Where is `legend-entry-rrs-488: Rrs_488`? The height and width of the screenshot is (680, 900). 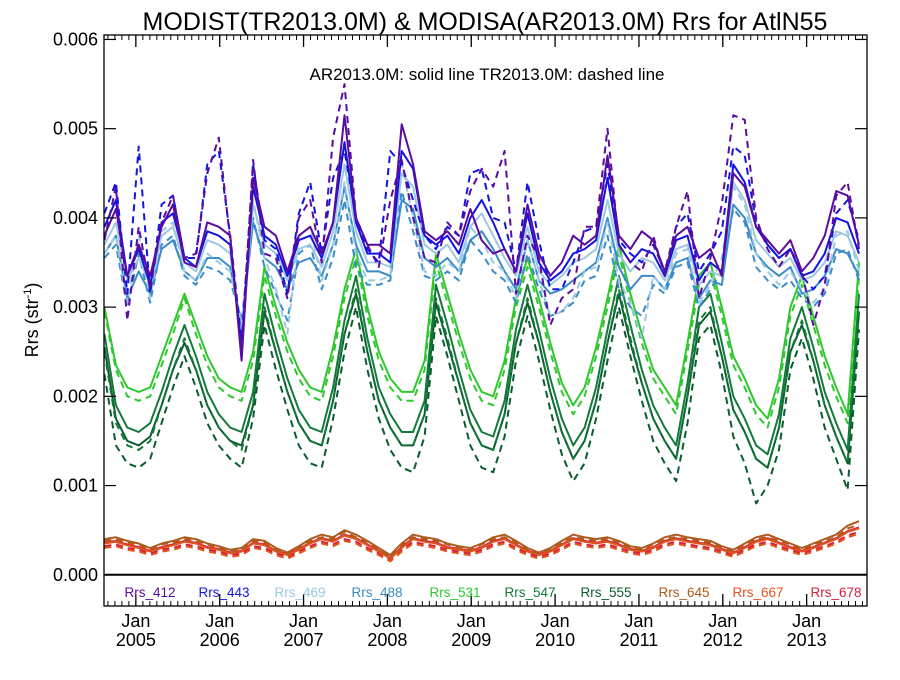
legend-entry-rrs-488: Rrs_488 is located at coordinates (376, 592).